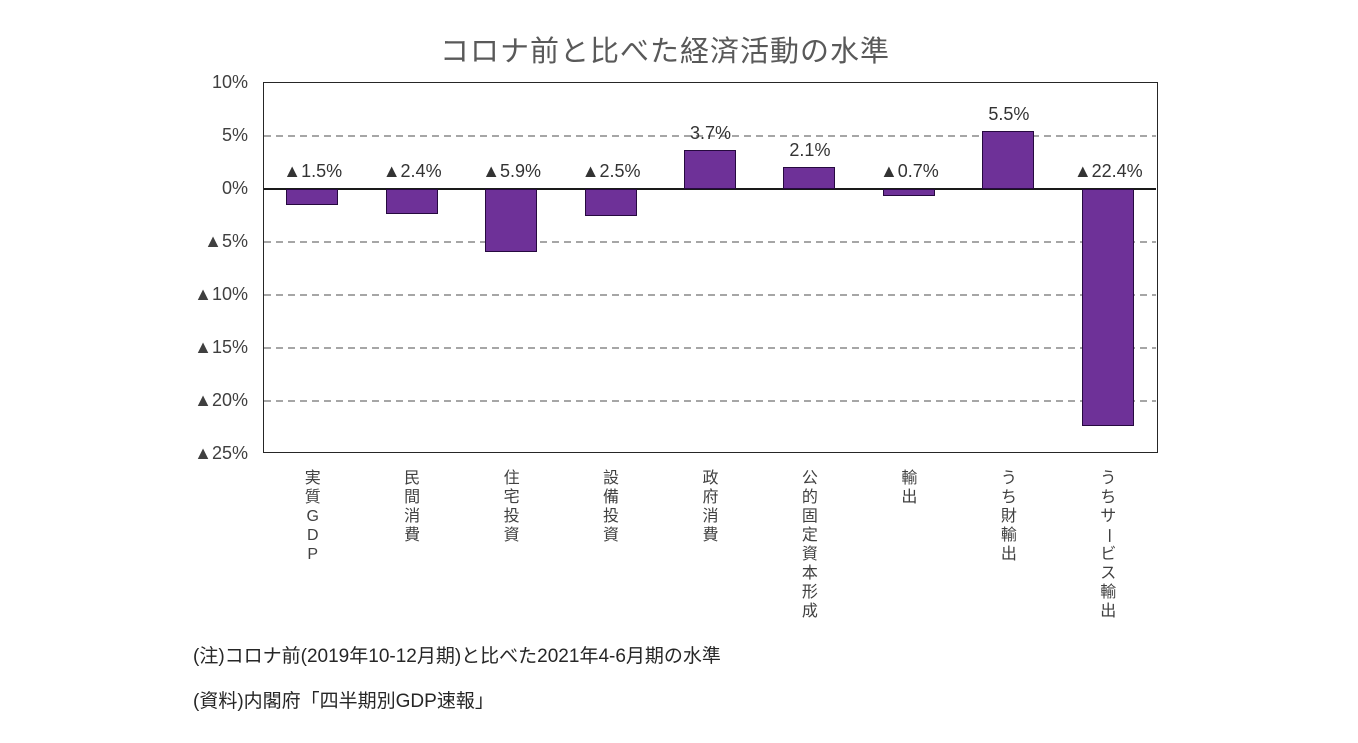  Describe the element at coordinates (664, 52) in the screenshot. I see `chart-title: コロナ前と比べた経済活動の水準` at that location.